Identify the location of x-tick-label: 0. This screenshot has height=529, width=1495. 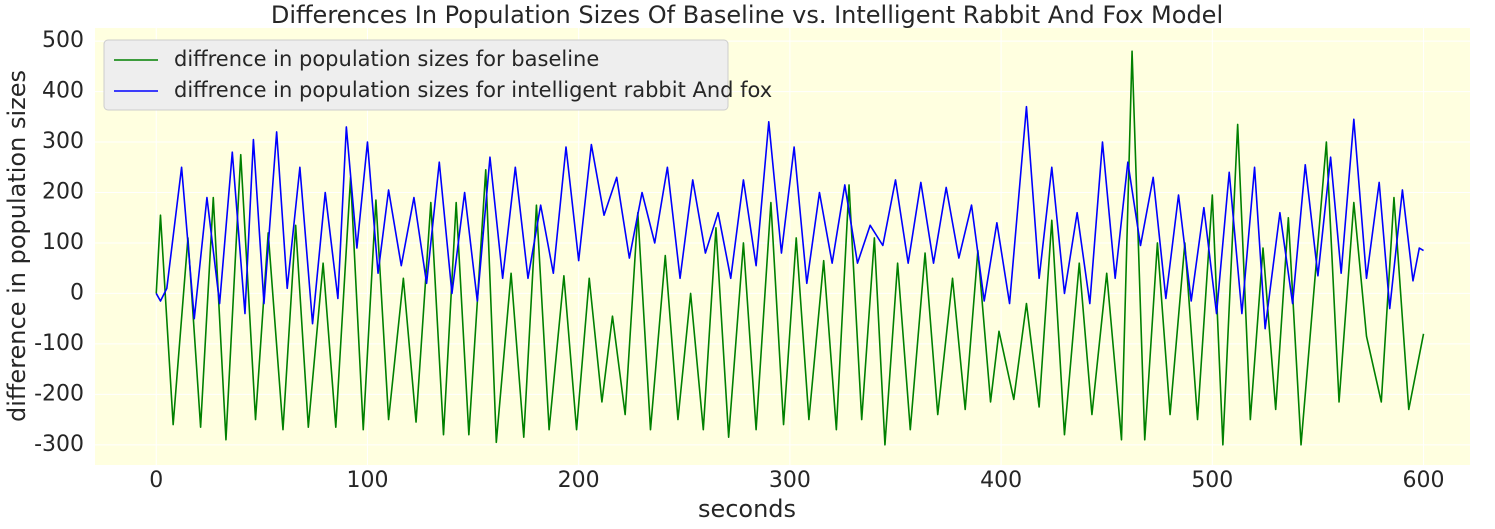
(156, 480).